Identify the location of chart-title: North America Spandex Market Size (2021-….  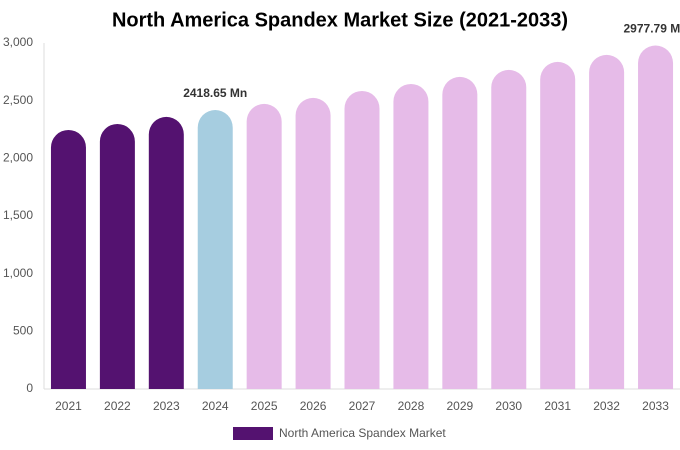
(340, 20).